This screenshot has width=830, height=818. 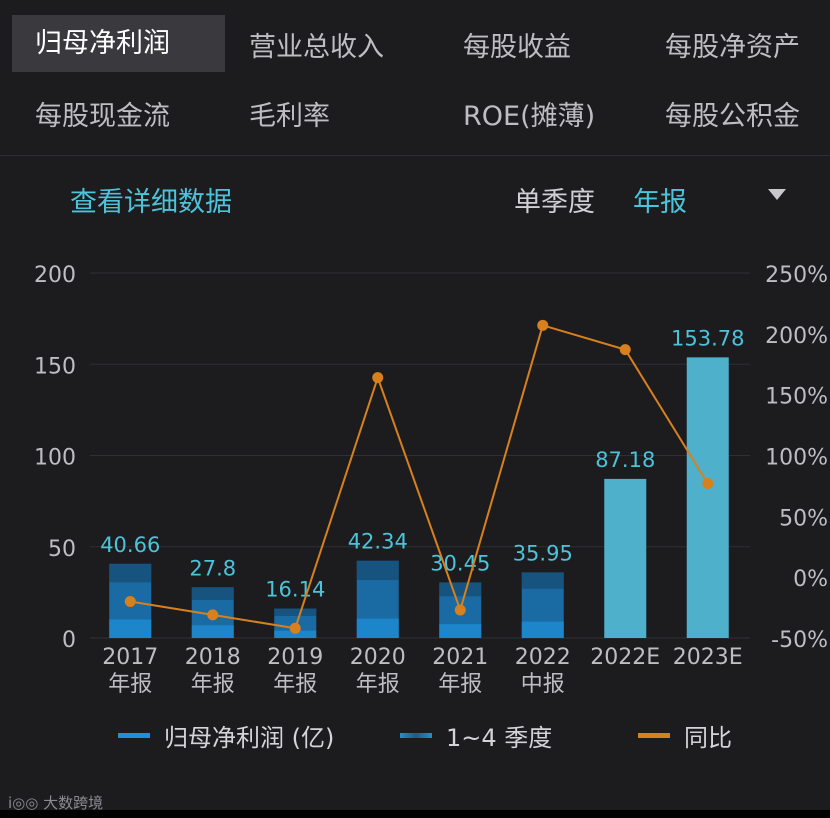 What do you see at coordinates (289, 116) in the screenshot?
I see `tab-gross-margin: 毛利率` at bounding box center [289, 116].